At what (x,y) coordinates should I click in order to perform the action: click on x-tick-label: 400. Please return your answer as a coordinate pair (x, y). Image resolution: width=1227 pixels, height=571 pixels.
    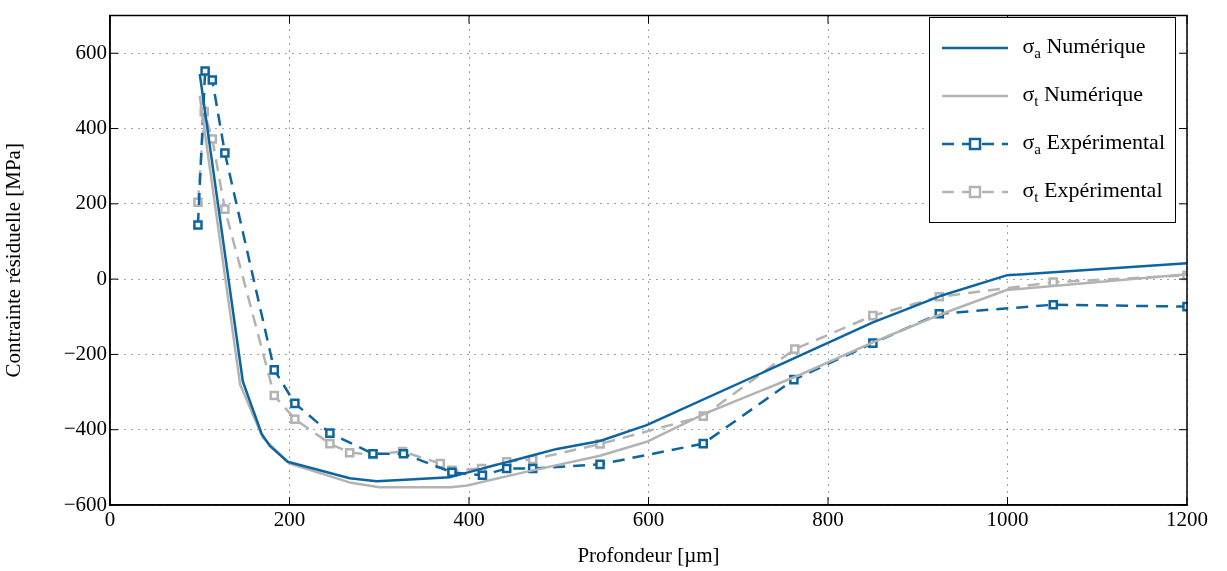
    Looking at the image, I should click on (469, 519).